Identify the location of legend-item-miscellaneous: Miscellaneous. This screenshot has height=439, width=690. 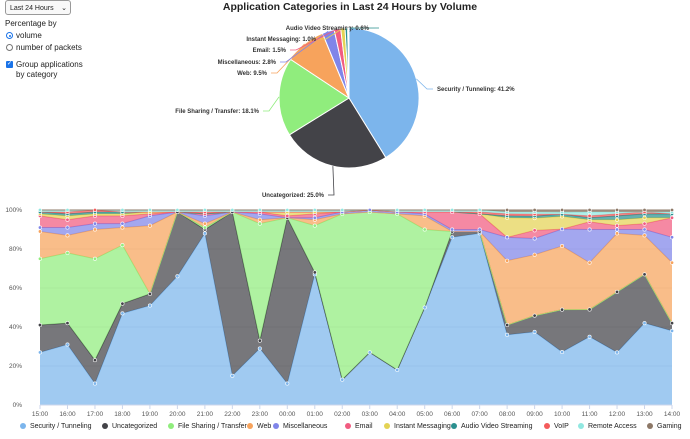
(300, 426).